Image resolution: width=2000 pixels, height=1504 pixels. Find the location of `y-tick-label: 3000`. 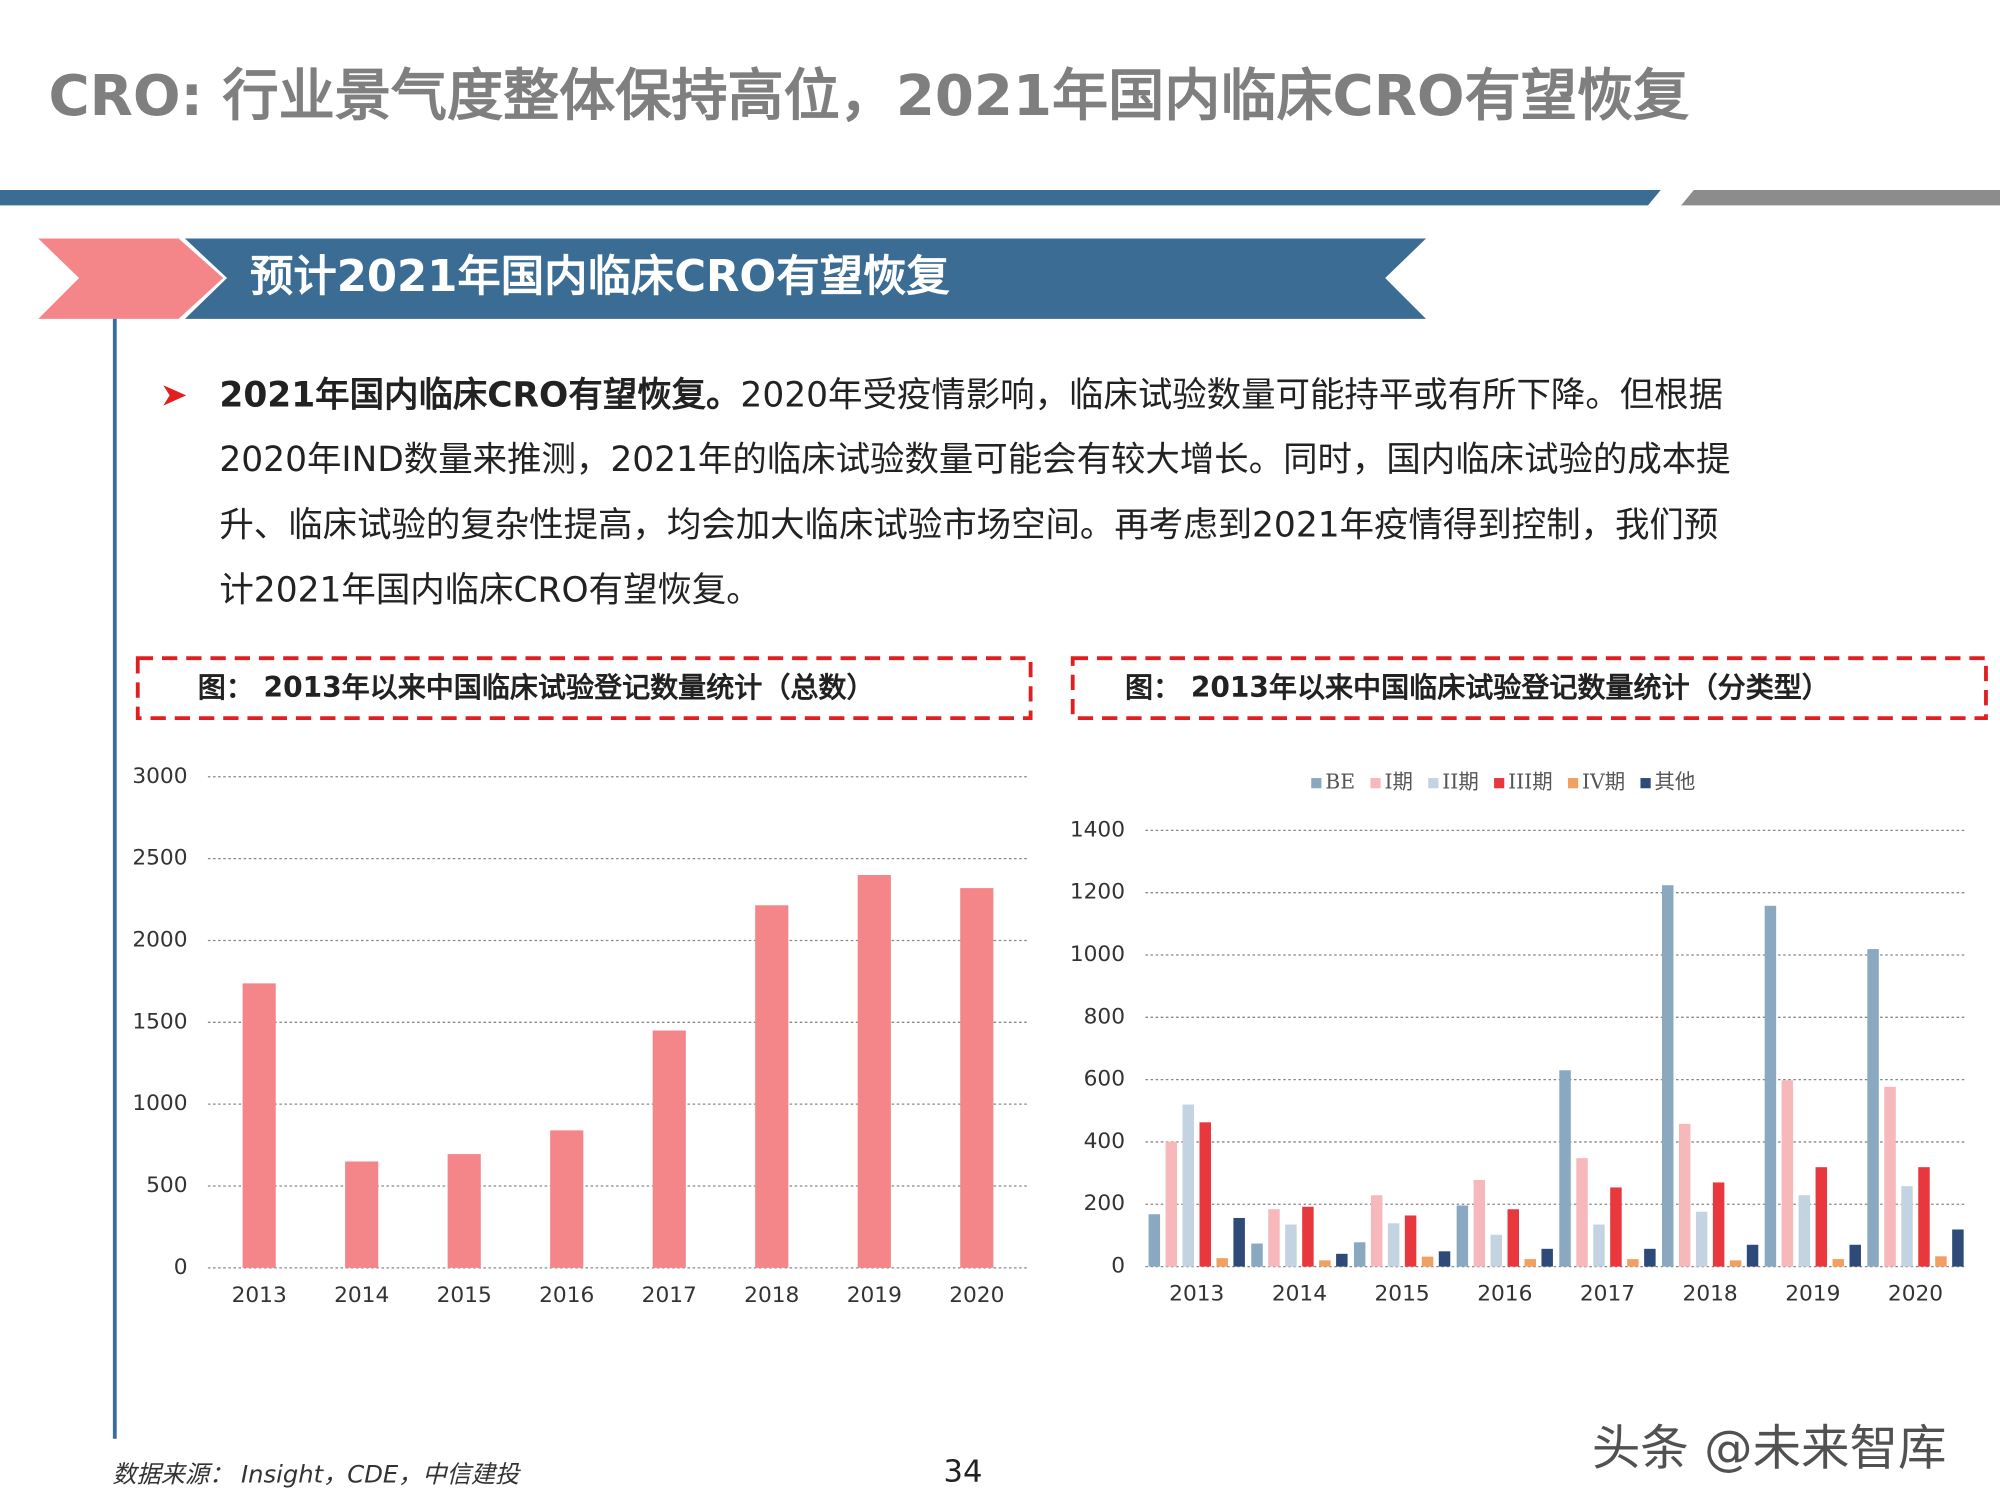

y-tick-label: 3000 is located at coordinates (159, 776).